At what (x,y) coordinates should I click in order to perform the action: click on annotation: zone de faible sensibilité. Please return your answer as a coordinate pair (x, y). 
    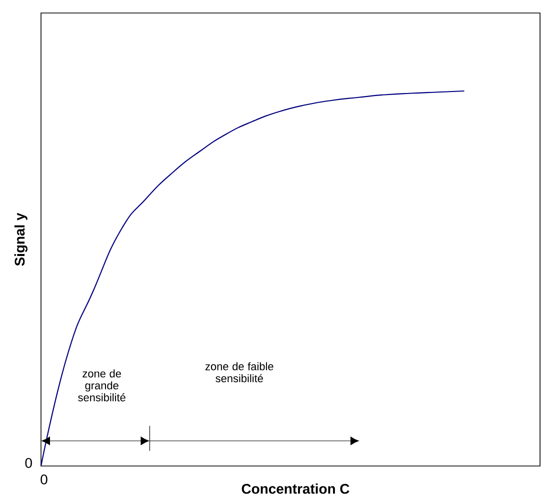
    Looking at the image, I should click on (239, 372).